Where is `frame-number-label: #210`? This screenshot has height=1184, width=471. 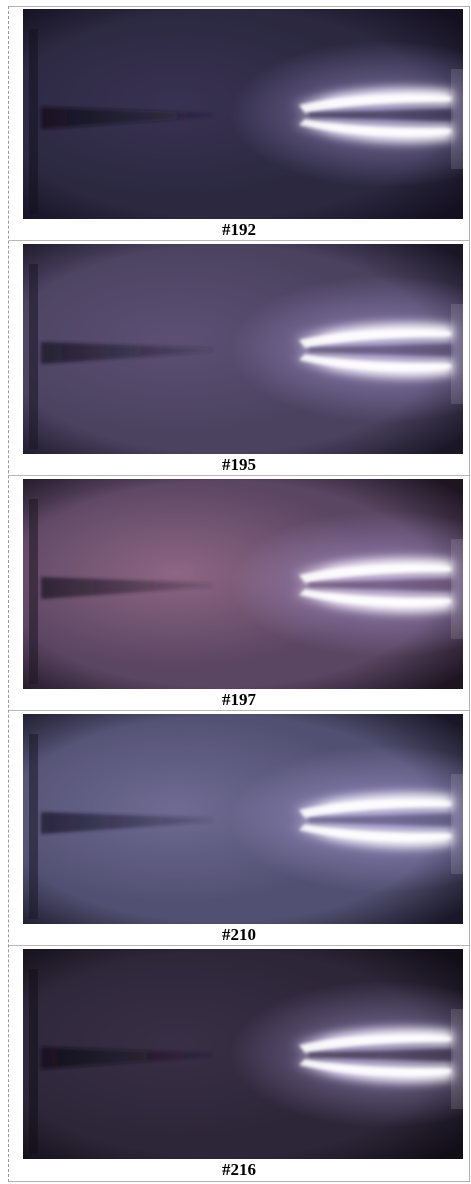 frame-number-label: #210 is located at coordinates (239, 934).